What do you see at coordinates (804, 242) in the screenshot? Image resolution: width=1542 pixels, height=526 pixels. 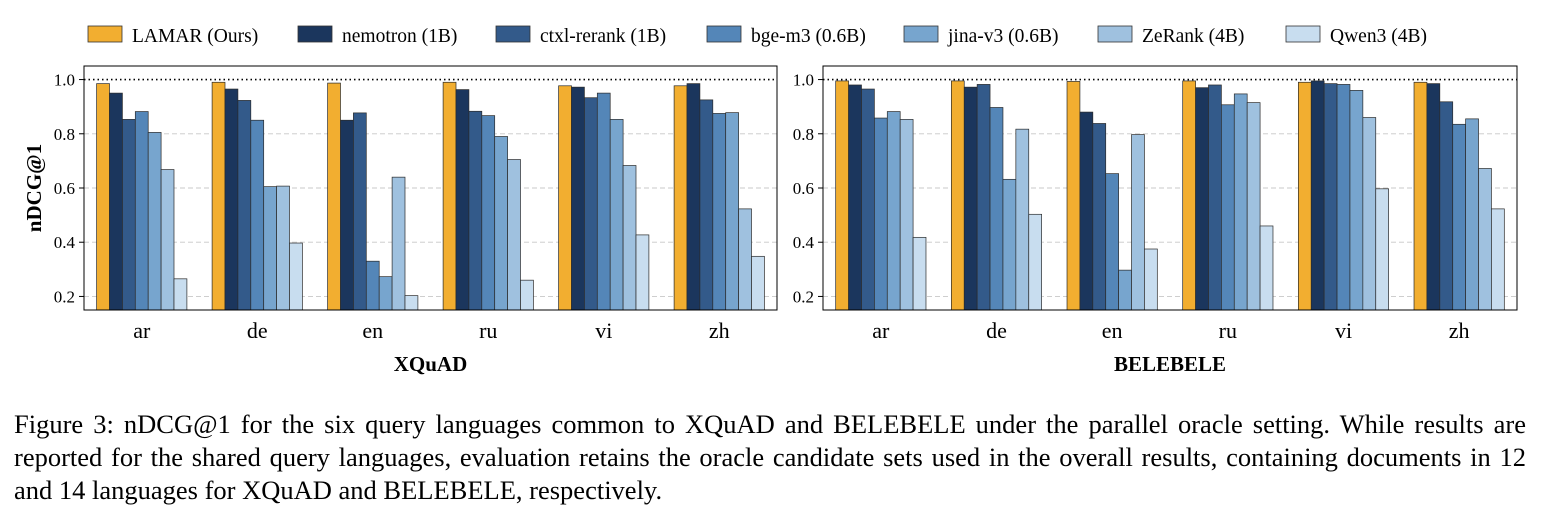 I see `y-tick-label: 0.4` at bounding box center [804, 242].